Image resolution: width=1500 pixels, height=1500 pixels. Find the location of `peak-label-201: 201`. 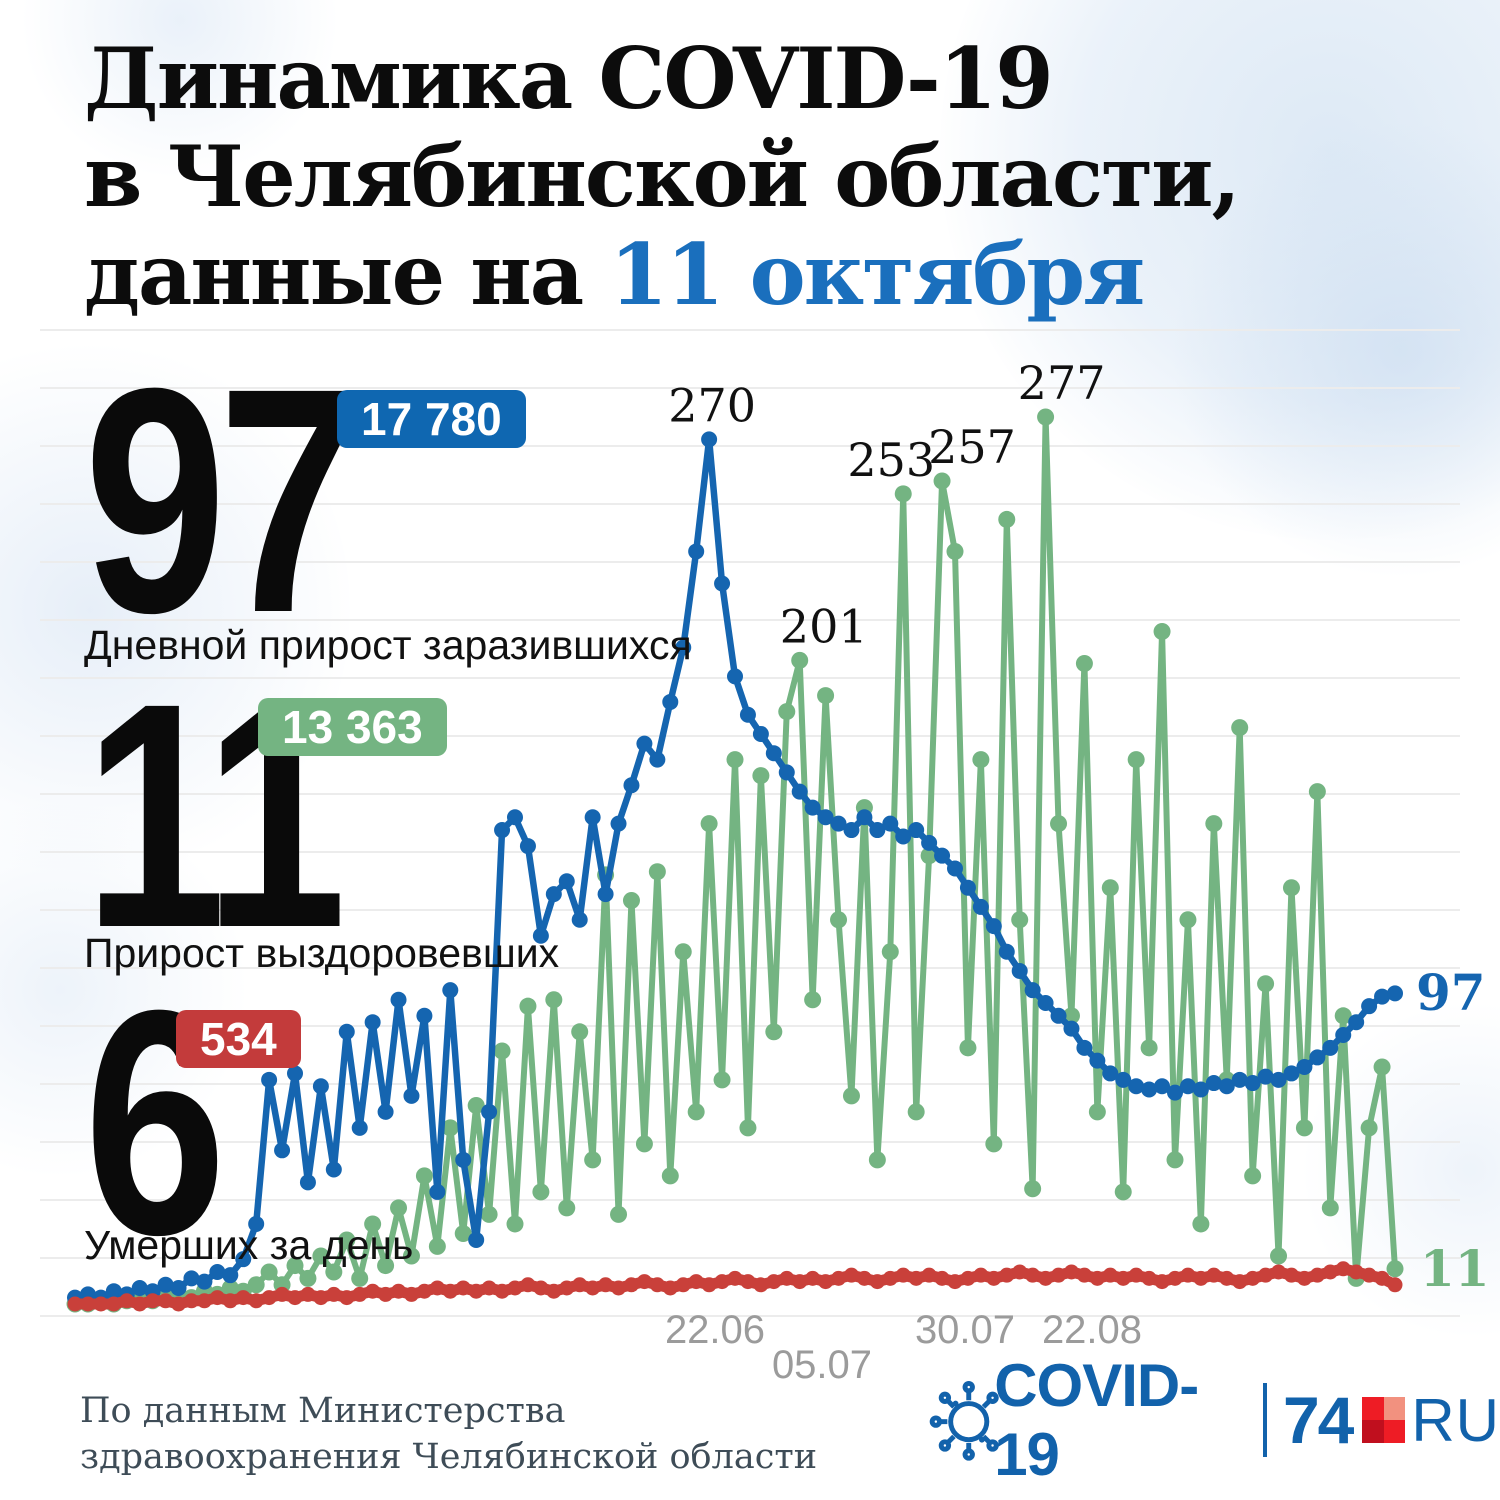

peak-label-201: 201 is located at coordinates (824, 626).